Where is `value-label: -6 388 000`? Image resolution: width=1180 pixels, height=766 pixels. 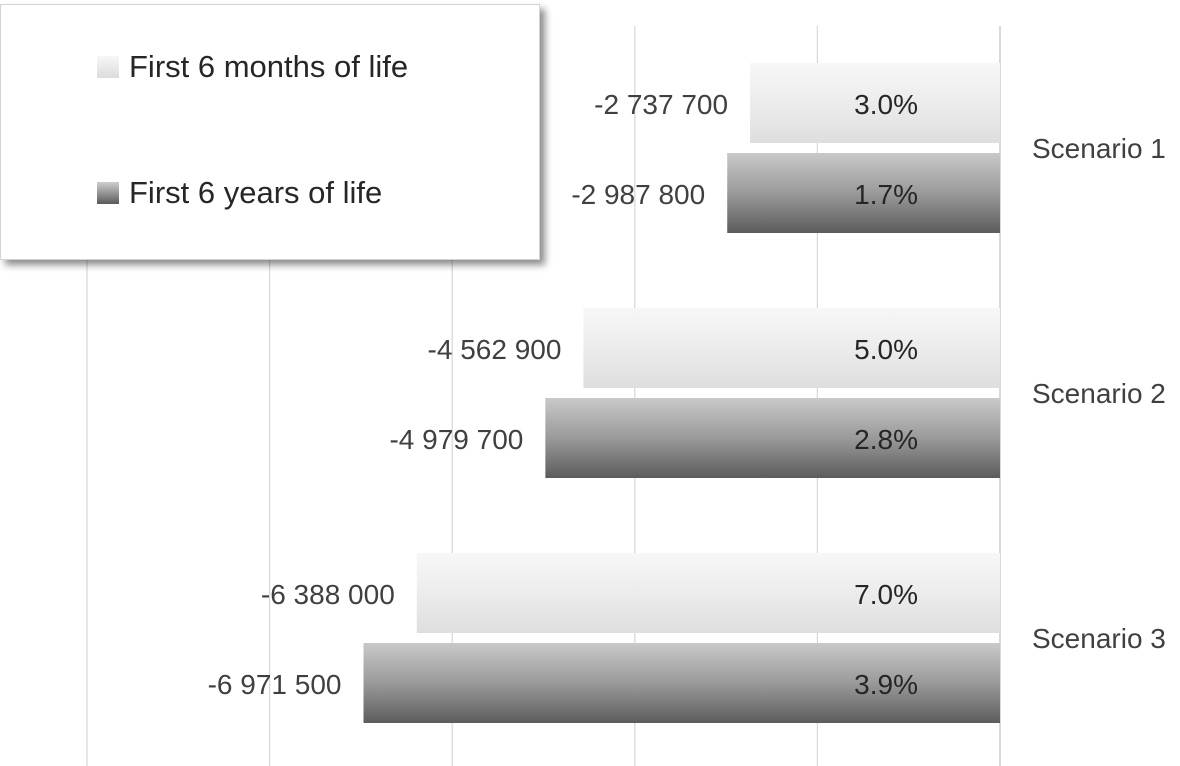
value-label: -6 388 000 is located at coordinates (328, 594).